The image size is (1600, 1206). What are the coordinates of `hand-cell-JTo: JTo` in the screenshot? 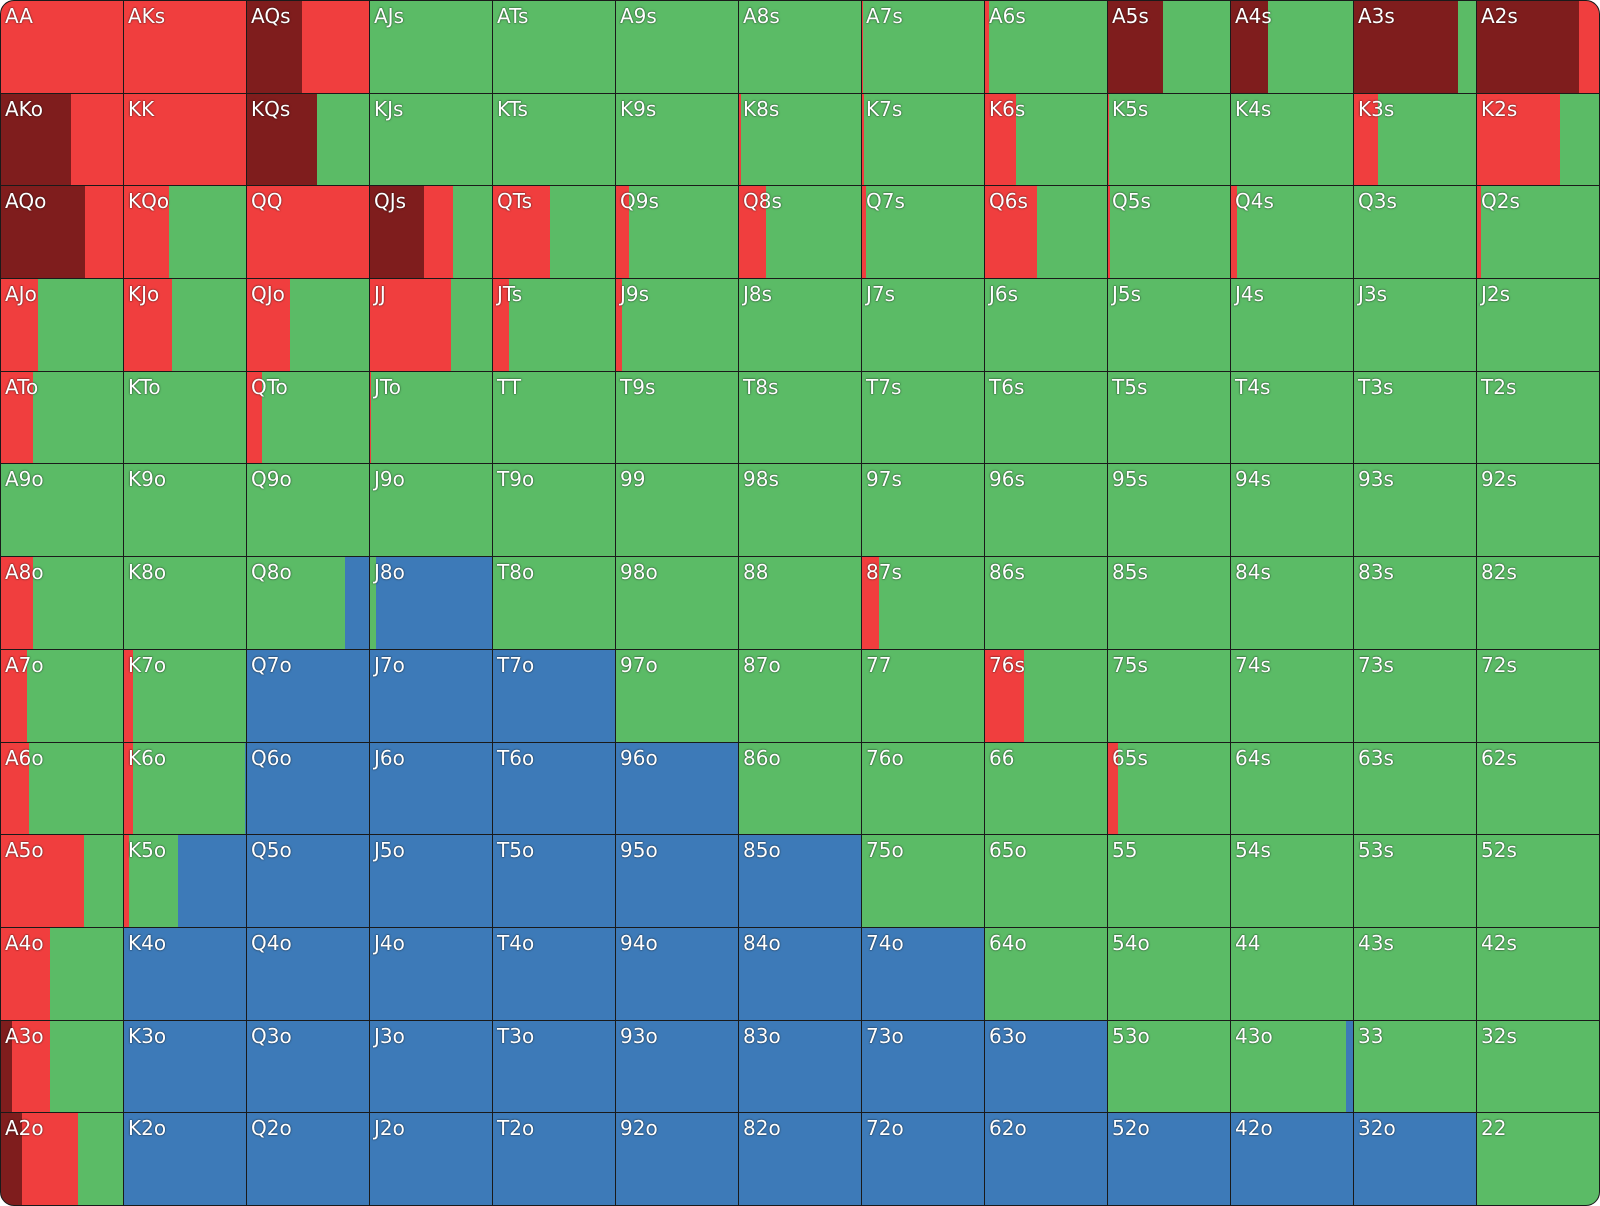 It's located at (431, 417).